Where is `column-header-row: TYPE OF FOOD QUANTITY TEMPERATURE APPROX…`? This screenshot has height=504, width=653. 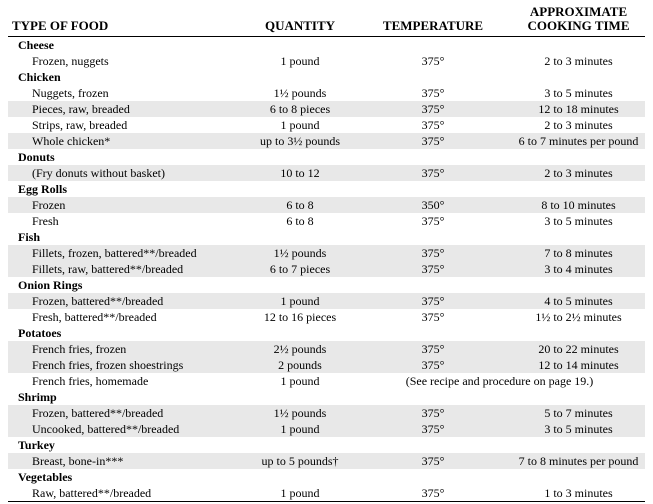
column-header-row: TYPE OF FOOD QUANTITY TEMPERATURE APPROX… is located at coordinates (326, 21).